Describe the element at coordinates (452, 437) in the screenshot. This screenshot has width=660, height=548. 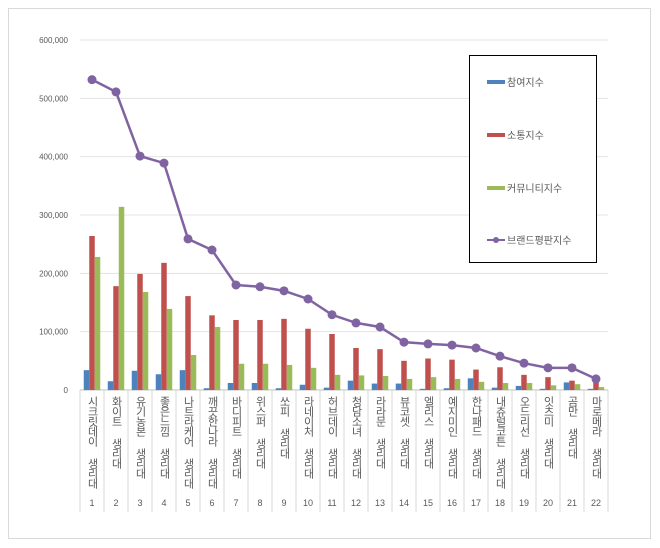
I see `category-label: 예지미인 생리대` at that location.